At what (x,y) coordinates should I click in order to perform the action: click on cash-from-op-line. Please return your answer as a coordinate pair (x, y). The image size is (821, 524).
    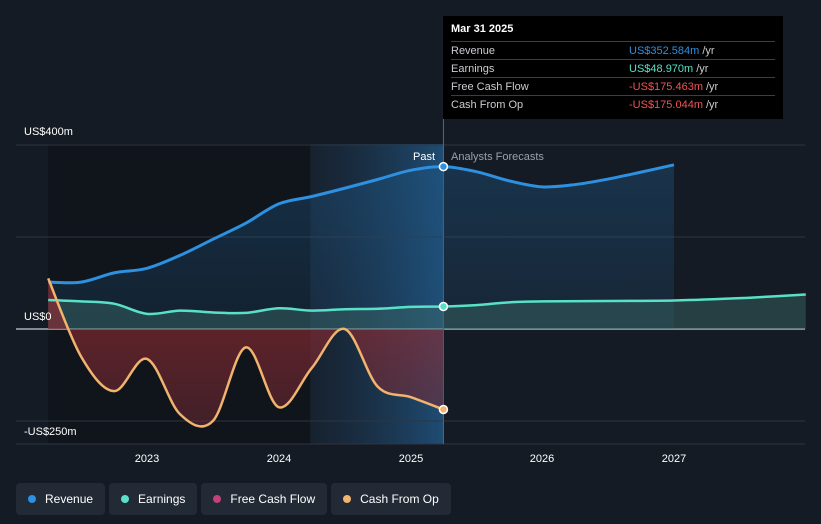
    Looking at the image, I should click on (245, 352).